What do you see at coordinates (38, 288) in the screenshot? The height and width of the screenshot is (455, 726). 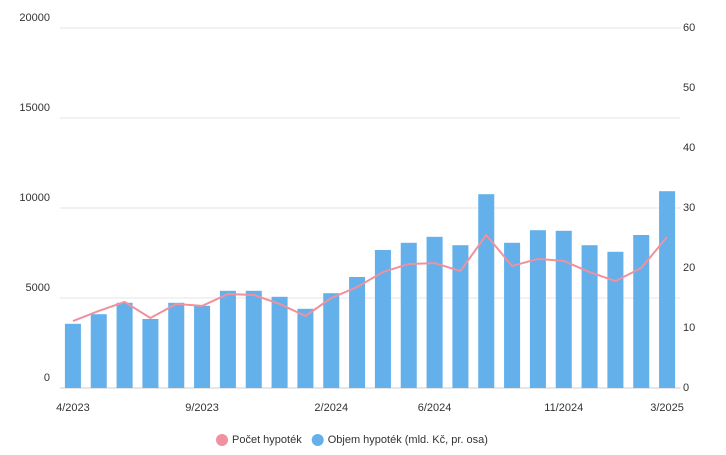 I see `y-tick-label: 5000` at bounding box center [38, 288].